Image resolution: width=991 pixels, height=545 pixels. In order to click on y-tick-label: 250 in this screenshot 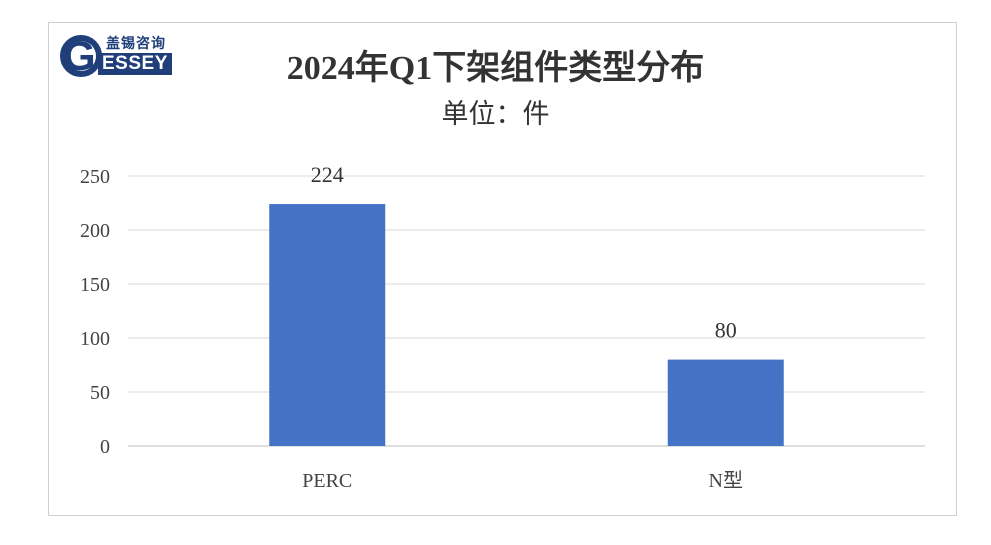, I will do `click(95, 177)`.